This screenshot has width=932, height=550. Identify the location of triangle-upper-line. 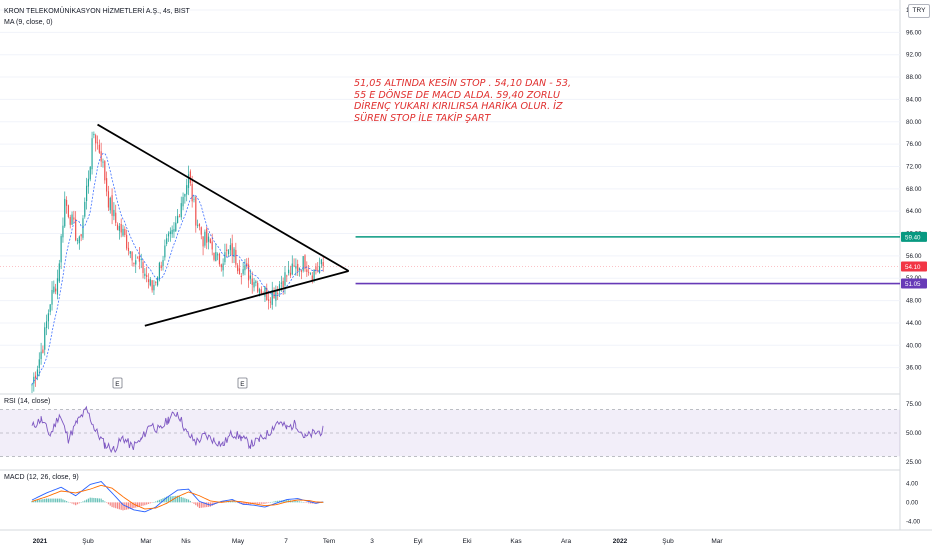
(223, 197).